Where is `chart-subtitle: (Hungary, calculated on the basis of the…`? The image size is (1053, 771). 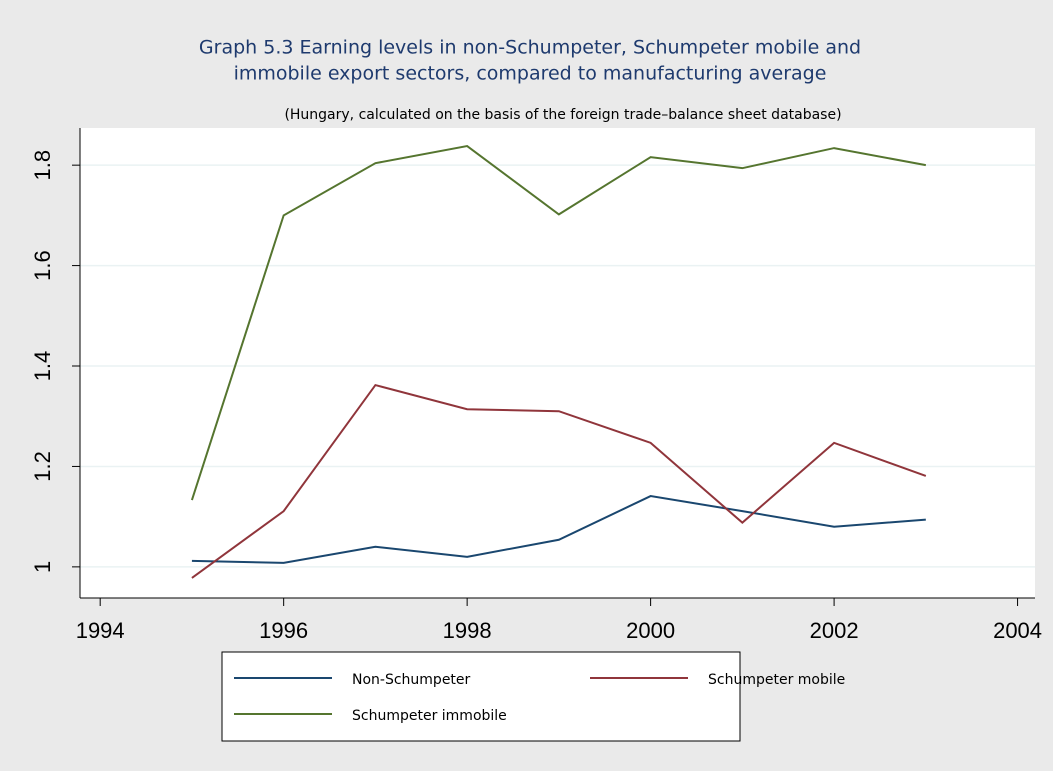 chart-subtitle: (Hungary, calculated on the basis of the… is located at coordinates (562, 115).